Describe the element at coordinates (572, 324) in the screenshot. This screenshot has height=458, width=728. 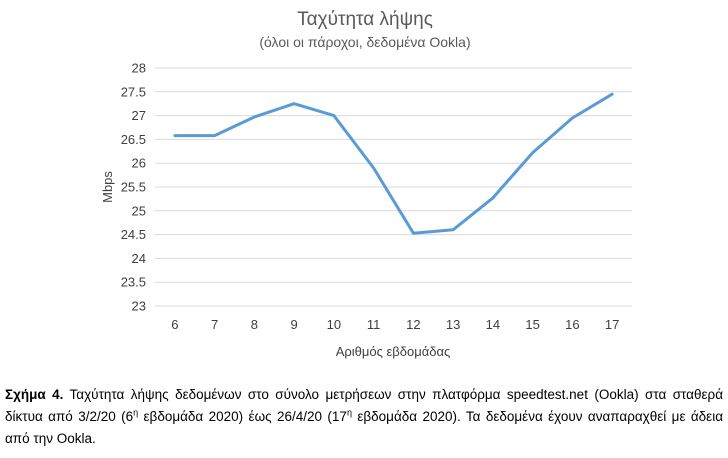
I see `x-tick-label: 16` at that location.